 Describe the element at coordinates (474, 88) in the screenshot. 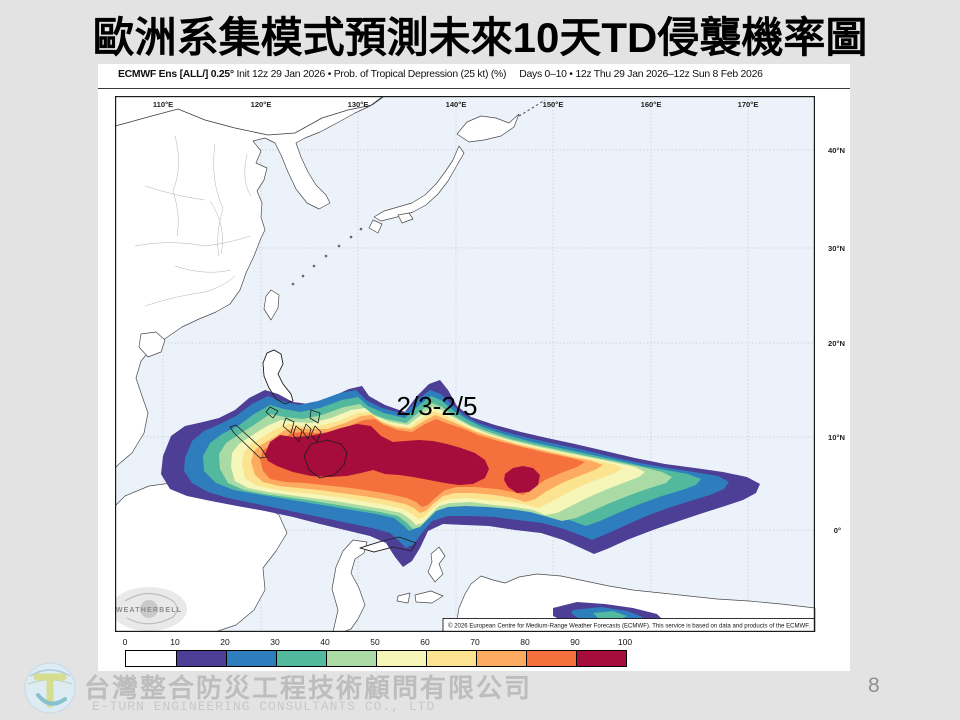

I see `header-divider` at that location.